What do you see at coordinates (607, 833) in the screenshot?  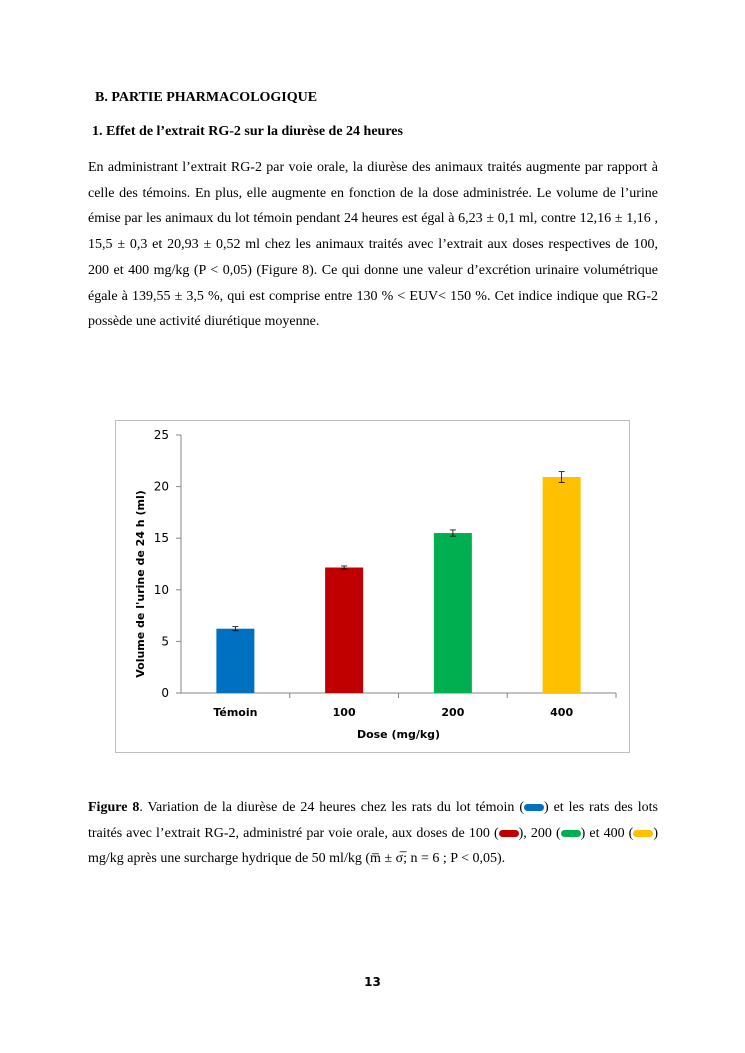 I see `caption-text: ) et 400 (` at bounding box center [607, 833].